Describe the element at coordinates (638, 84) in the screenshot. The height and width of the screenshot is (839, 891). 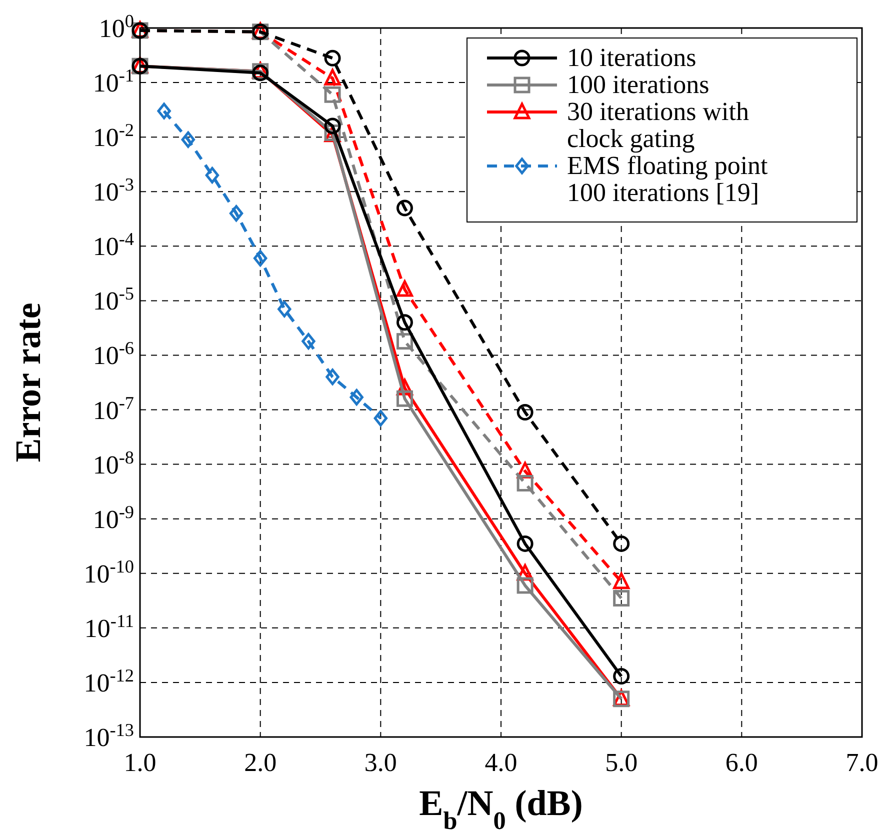
I see `legend-label: 100 iterations` at that location.